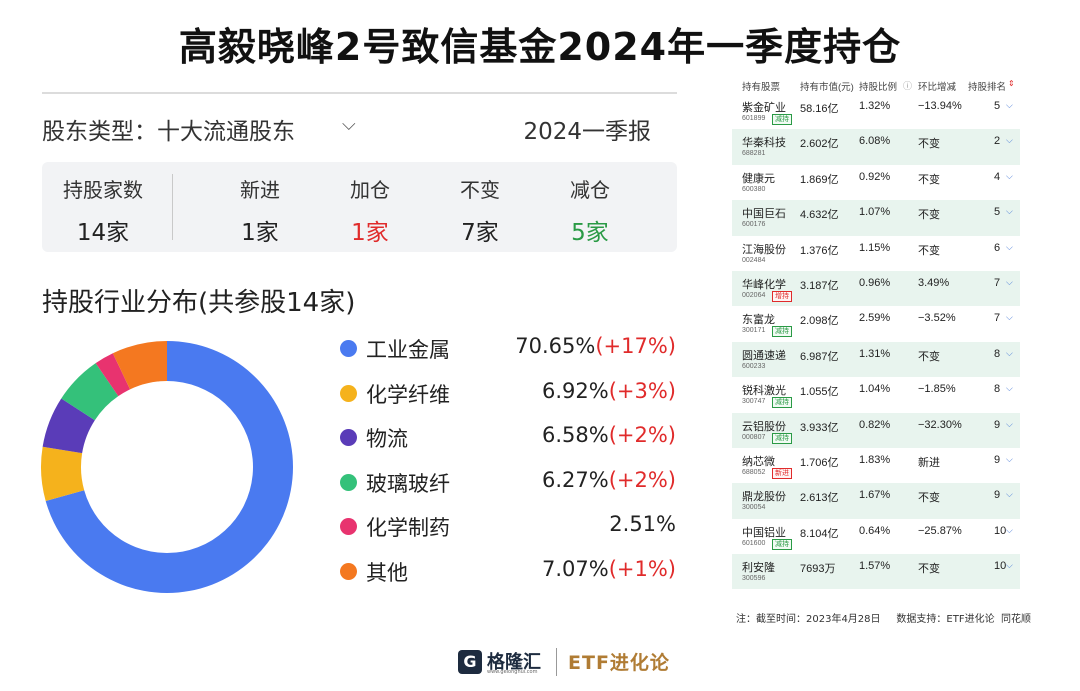 Image resolution: width=1080 pixels, height=691 pixels. I want to click on table-row: 华秦科技 688281 2.602亿 6.08% 不变 2 ⌵, so click(876, 147).